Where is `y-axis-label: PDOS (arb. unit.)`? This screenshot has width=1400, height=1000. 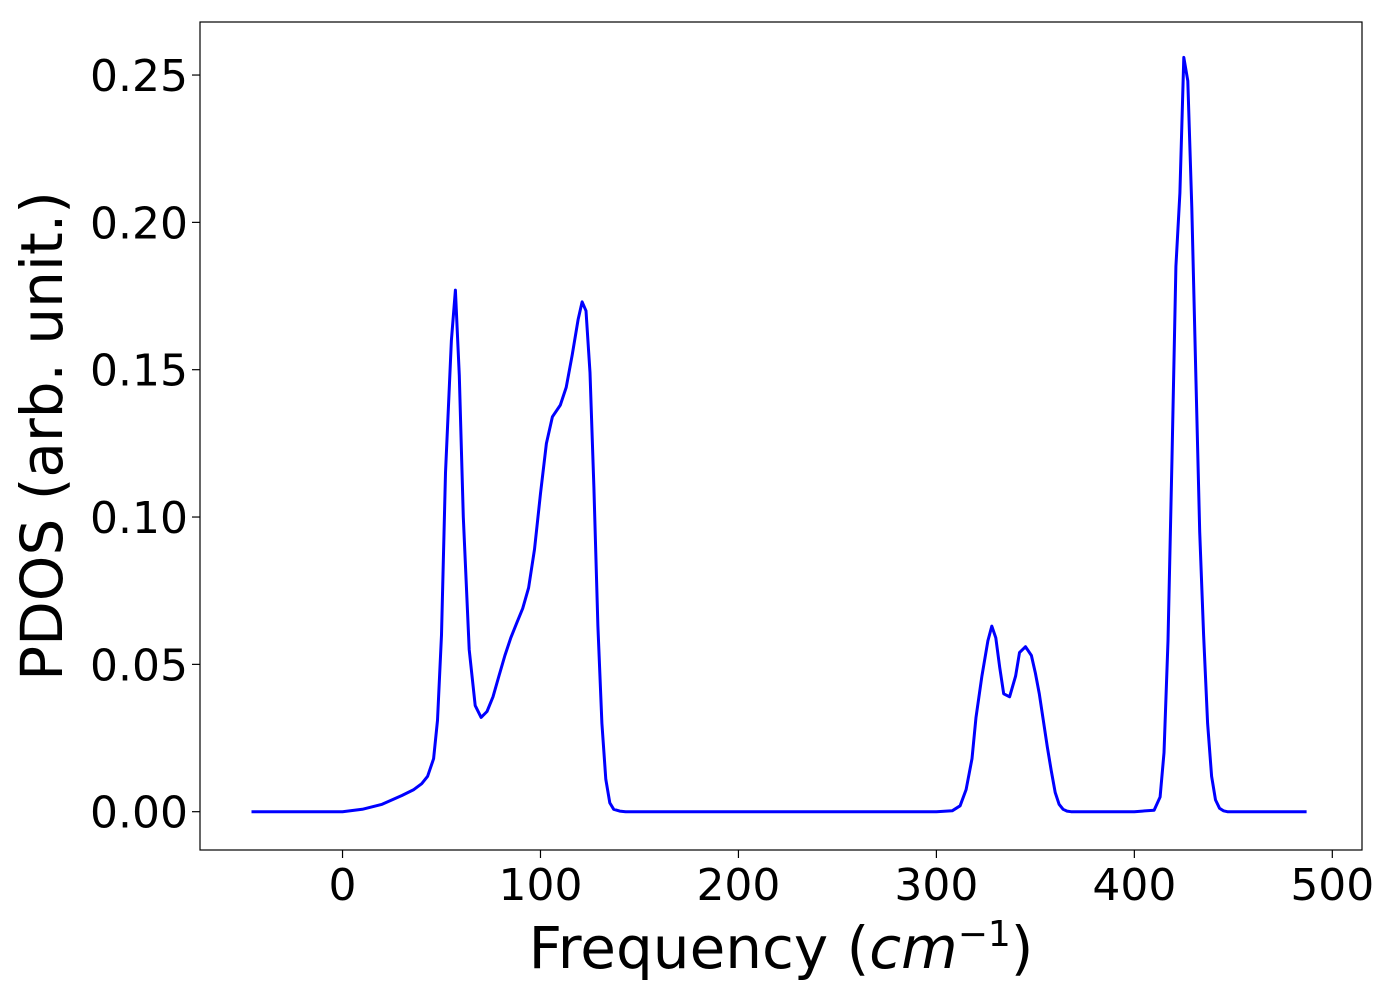 y-axis-label: PDOS (arb. unit.) is located at coordinates (42, 436).